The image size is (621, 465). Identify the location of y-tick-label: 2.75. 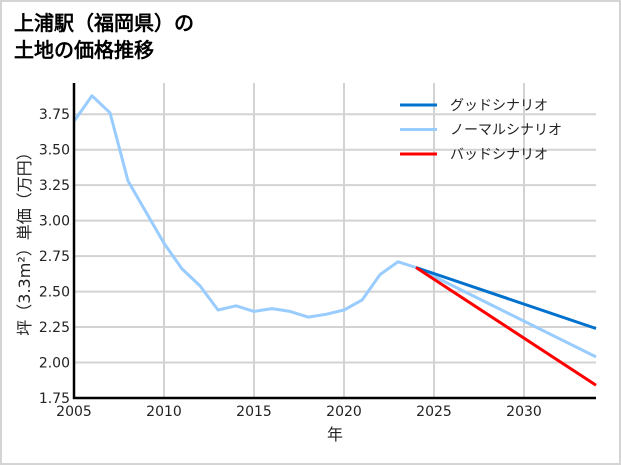
(54, 257).